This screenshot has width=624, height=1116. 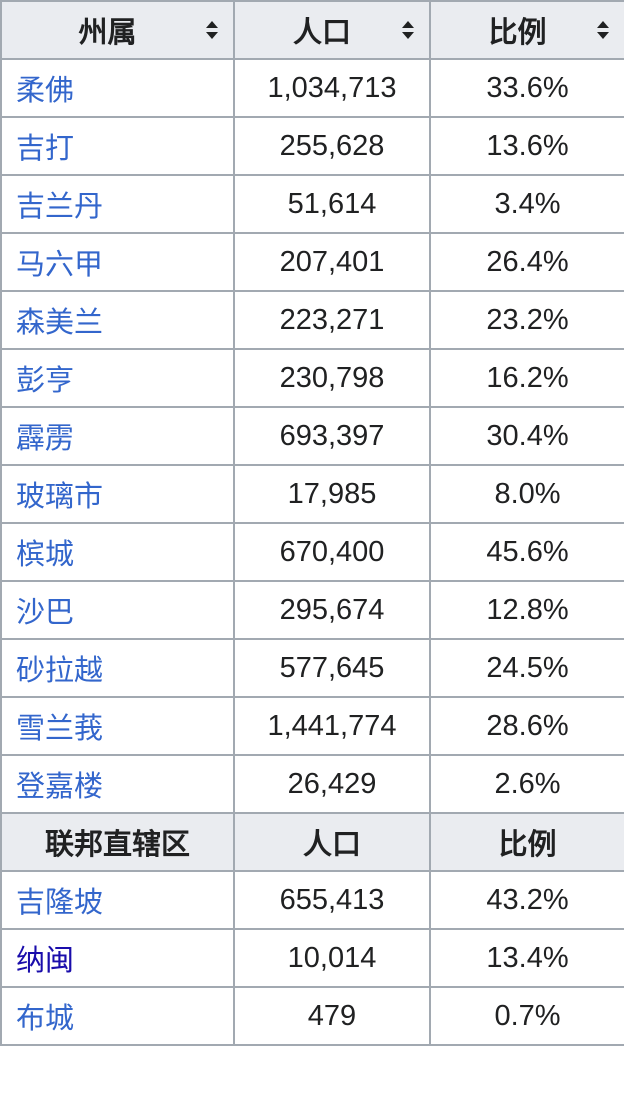 I want to click on population-cell: 26,429, so click(x=332, y=784).